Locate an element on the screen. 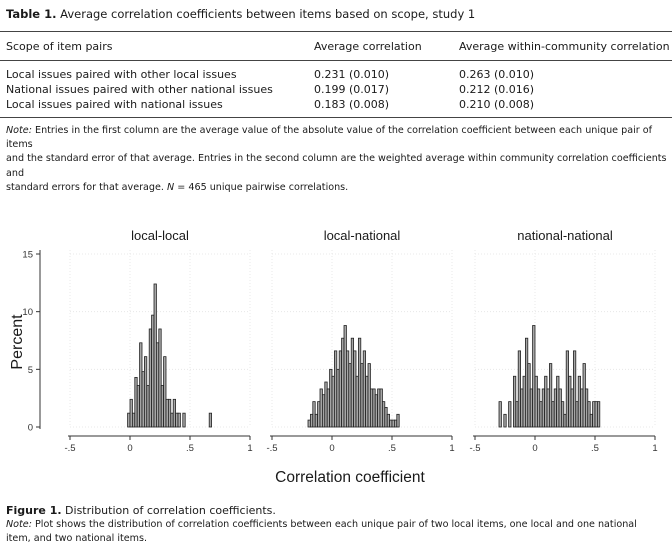 This screenshot has height=552, width=672. figure-label: Figure 1. is located at coordinates (34, 510).